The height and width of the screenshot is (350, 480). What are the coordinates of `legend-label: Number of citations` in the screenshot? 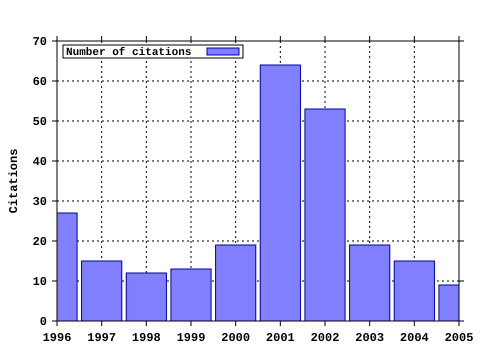 It's located at (129, 52).